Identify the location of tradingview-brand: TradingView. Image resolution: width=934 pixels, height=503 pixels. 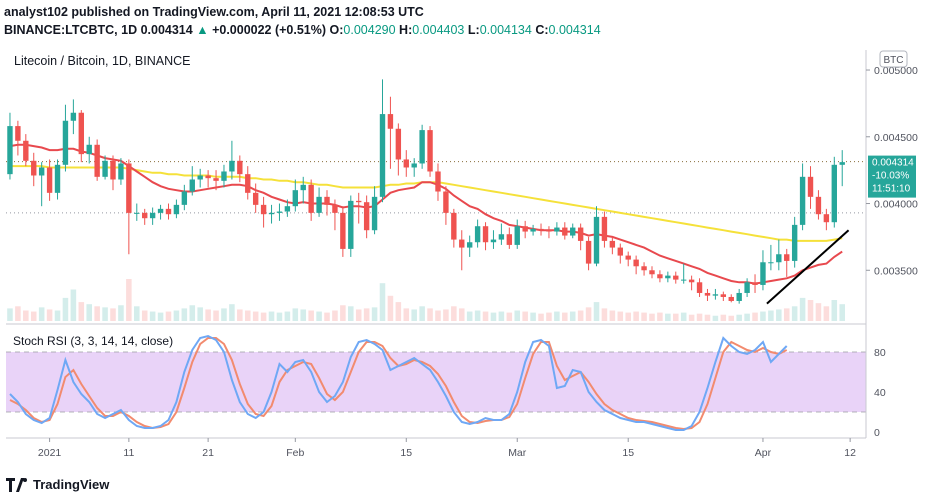
(71, 484).